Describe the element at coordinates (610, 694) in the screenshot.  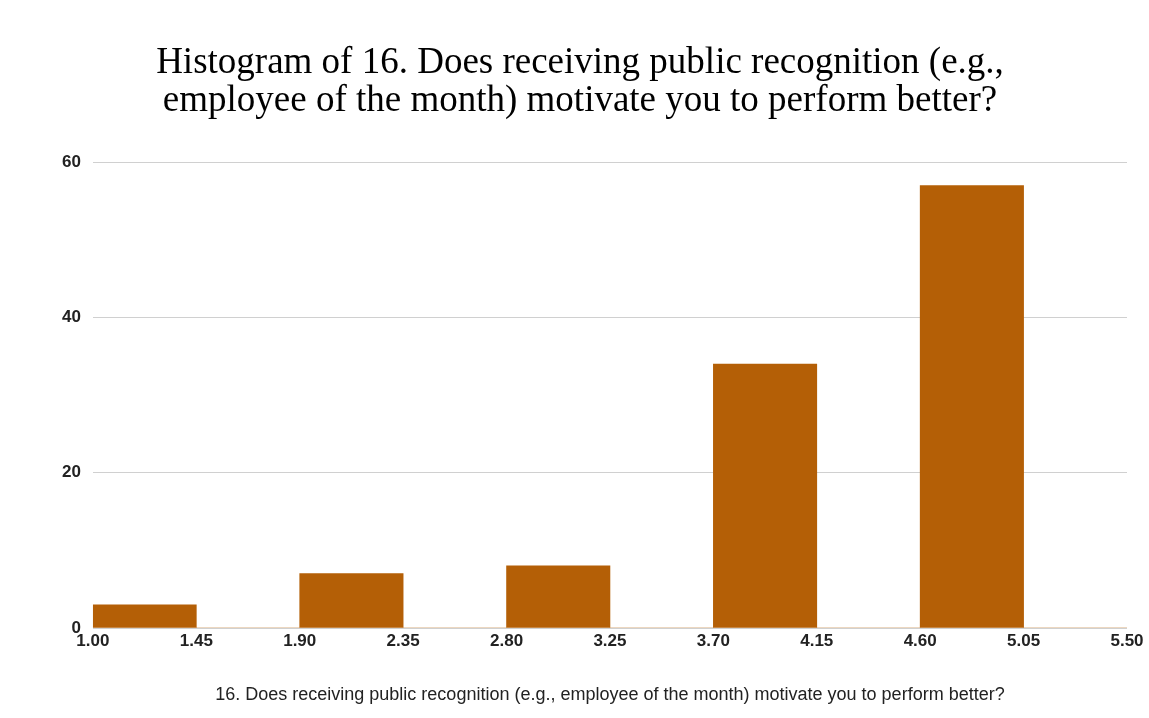
I see `x-axis-title: 16. Does receiving public recognition (e.g., employee of the month) motivate you to perform better?` at that location.